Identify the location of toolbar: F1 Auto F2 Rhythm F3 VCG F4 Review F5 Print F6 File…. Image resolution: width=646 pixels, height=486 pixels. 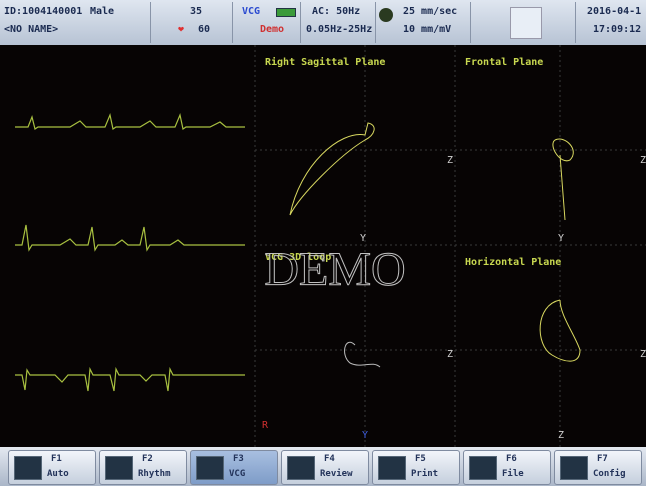
(323, 466).